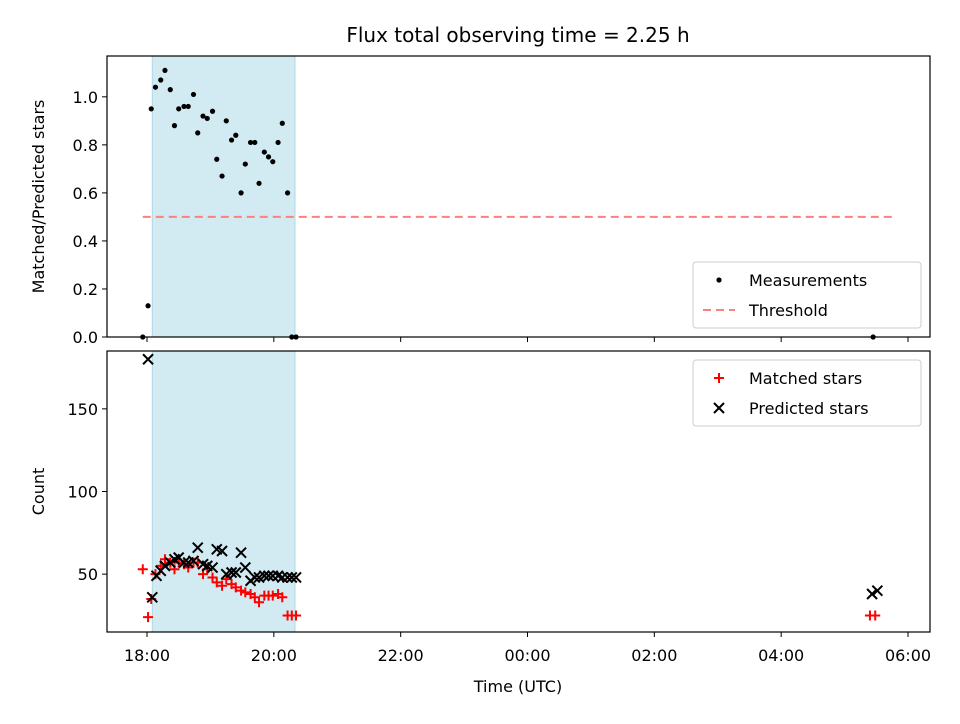 This screenshot has height=724, width=960. I want to click on legend-label: Measurements, so click(808, 280).